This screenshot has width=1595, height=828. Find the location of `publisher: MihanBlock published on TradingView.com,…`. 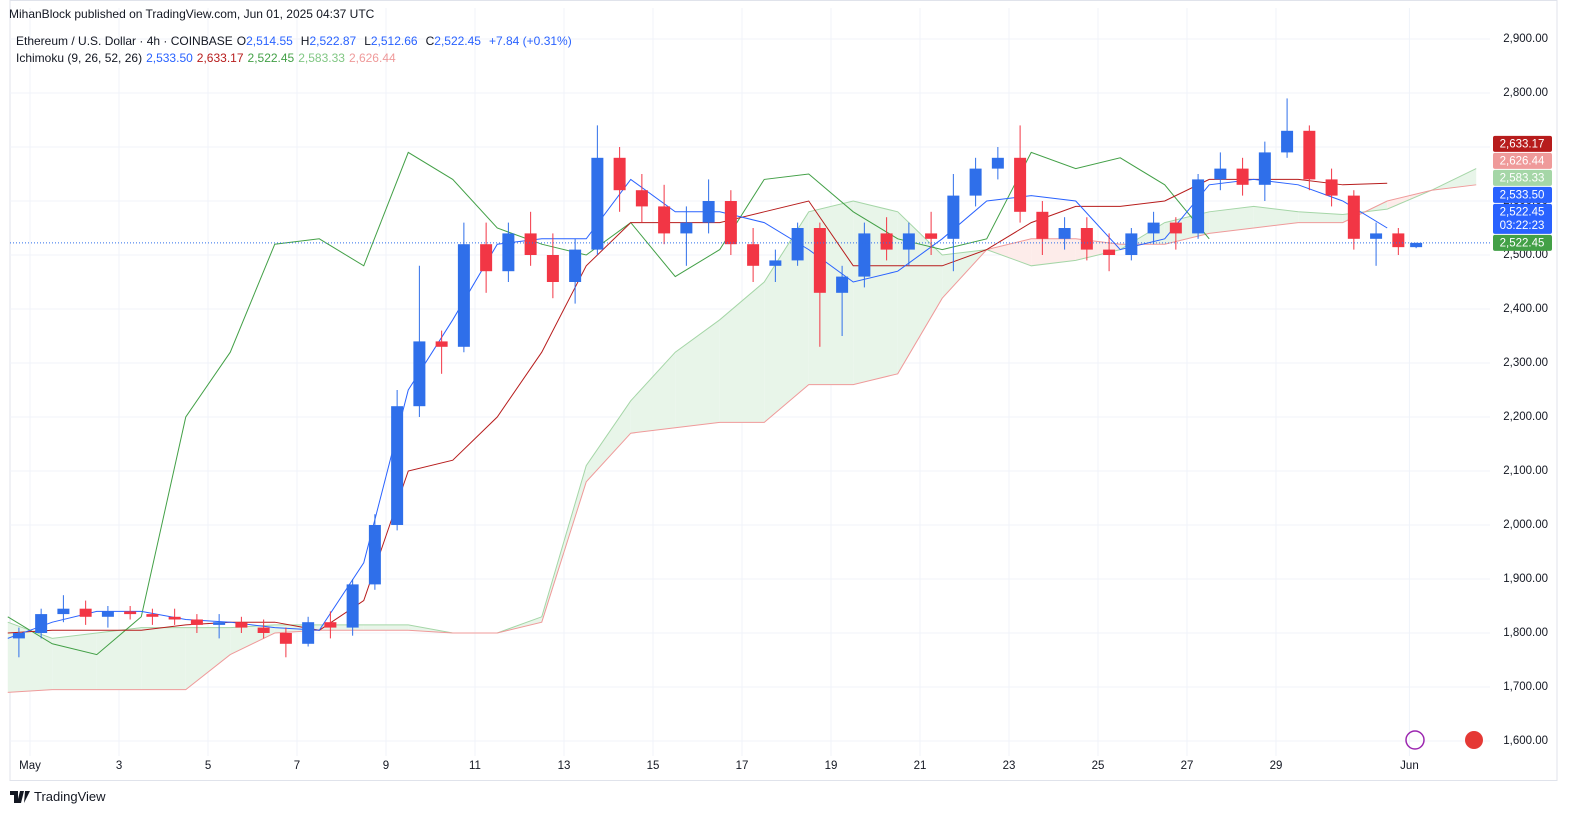

publisher: MihanBlock published on TradingView.com,… is located at coordinates (192, 14).